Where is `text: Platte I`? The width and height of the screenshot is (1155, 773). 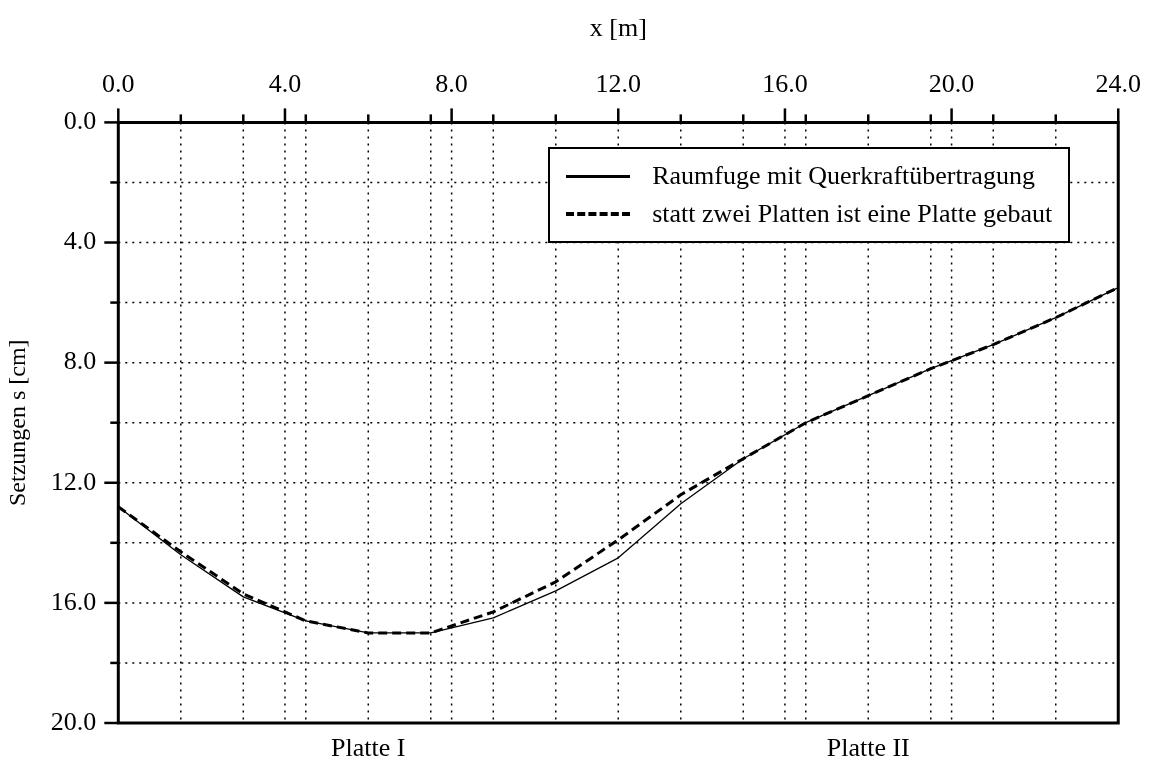 text: Platte I is located at coordinates (368, 748).